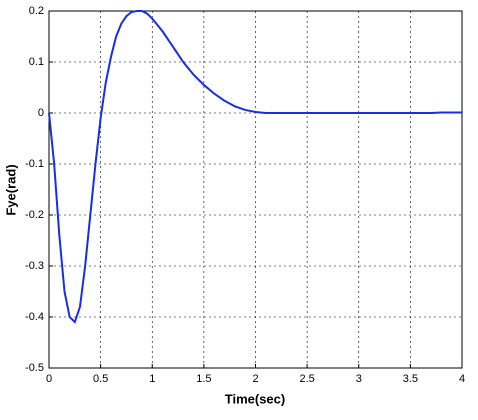 This screenshot has width=478, height=420. Describe the element at coordinates (462, 379) in the screenshot. I see `x-tick-label: 4` at that location.